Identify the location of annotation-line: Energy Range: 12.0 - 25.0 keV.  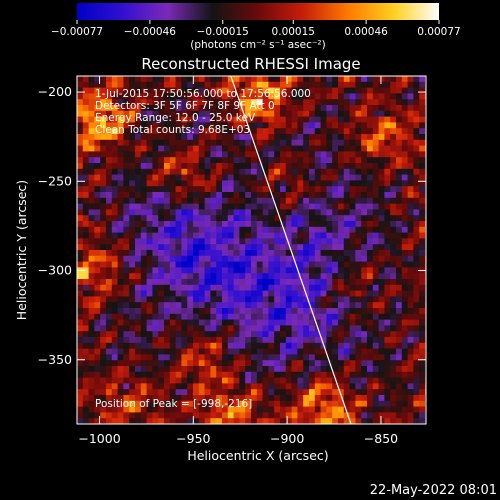
(175, 118).